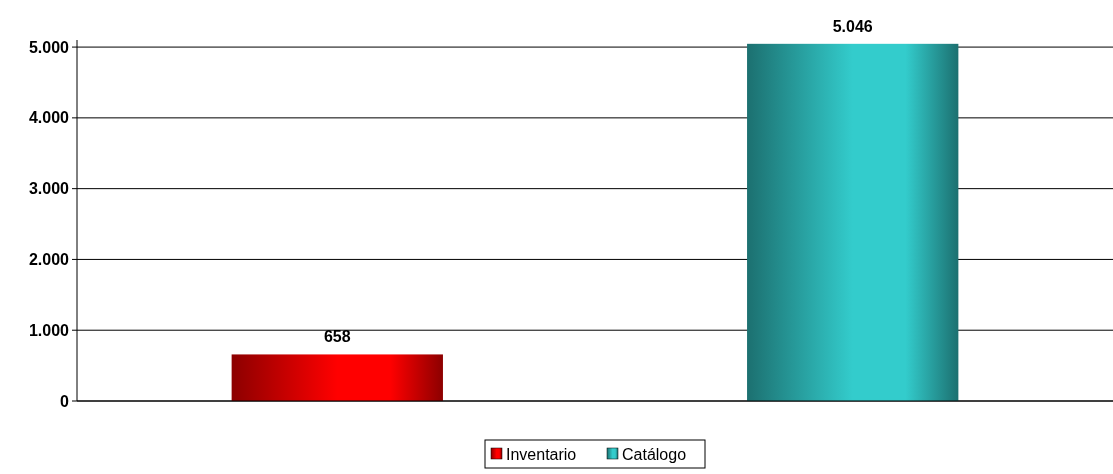 The width and height of the screenshot is (1113, 474). Describe the element at coordinates (49, 189) in the screenshot. I see `y-tick-label: 3.000` at that location.